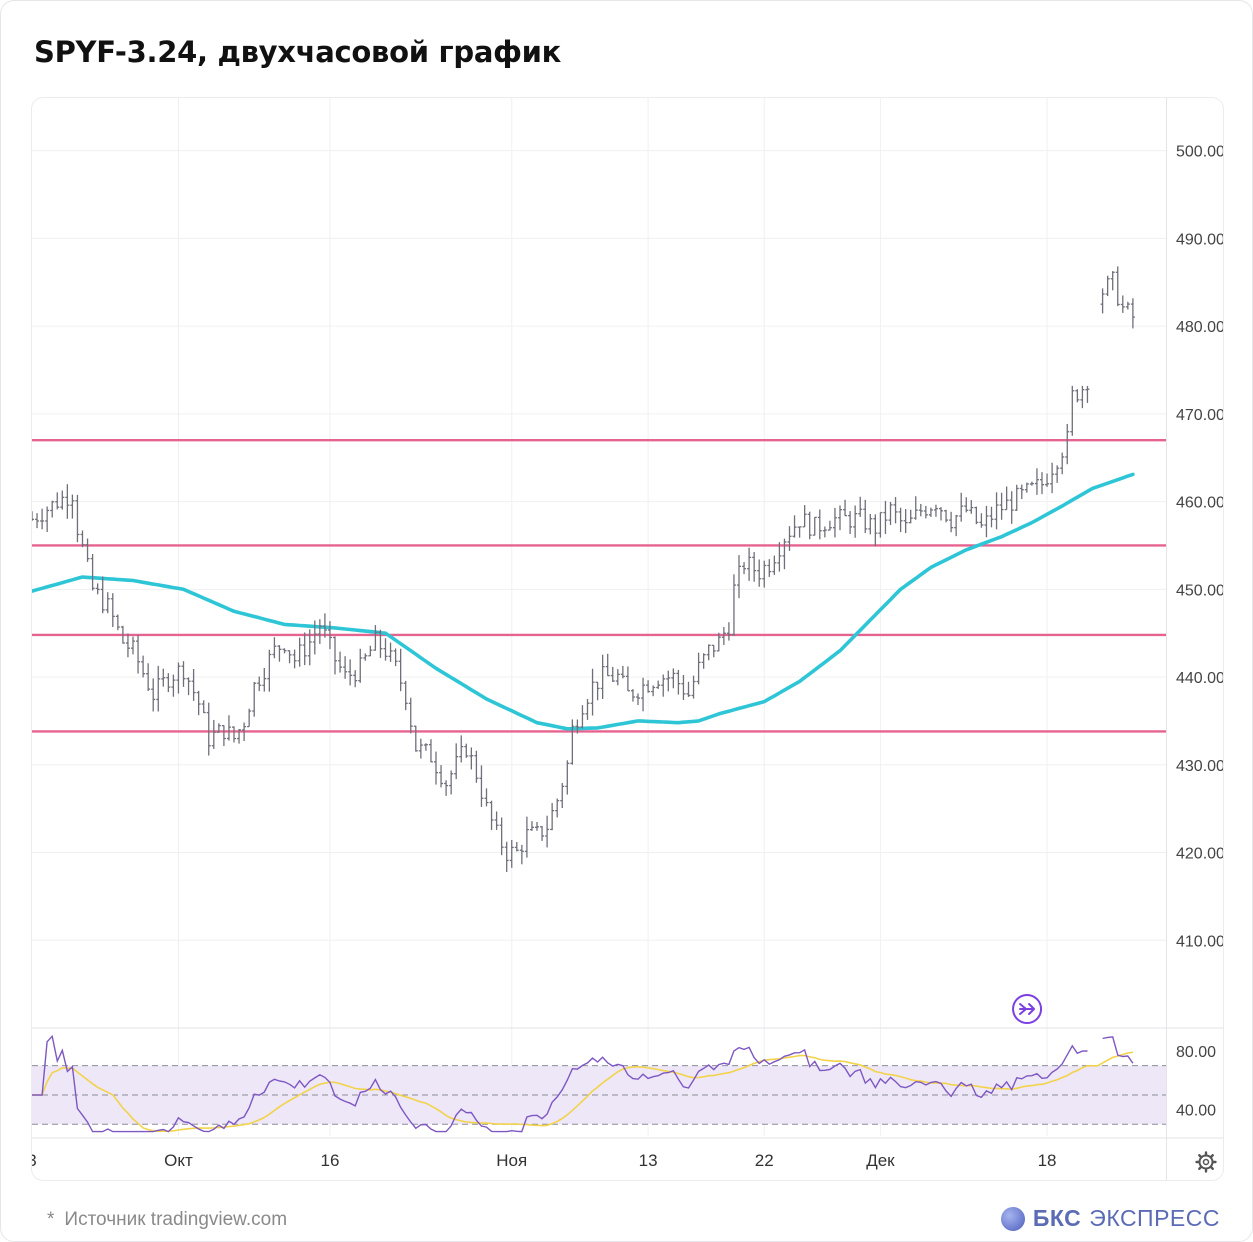  I want to click on price-axis-label: 490.00, so click(1199, 239).